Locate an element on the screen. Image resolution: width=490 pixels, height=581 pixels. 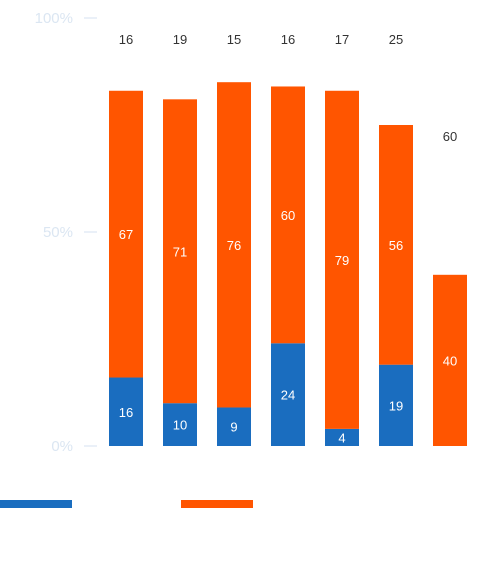
bar-value-label: 71 is located at coordinates (180, 251).